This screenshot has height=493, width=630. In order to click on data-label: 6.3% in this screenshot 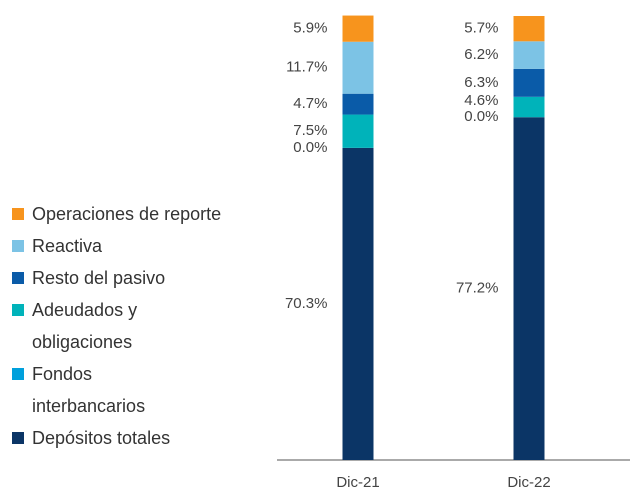, I will do `click(481, 82)`.